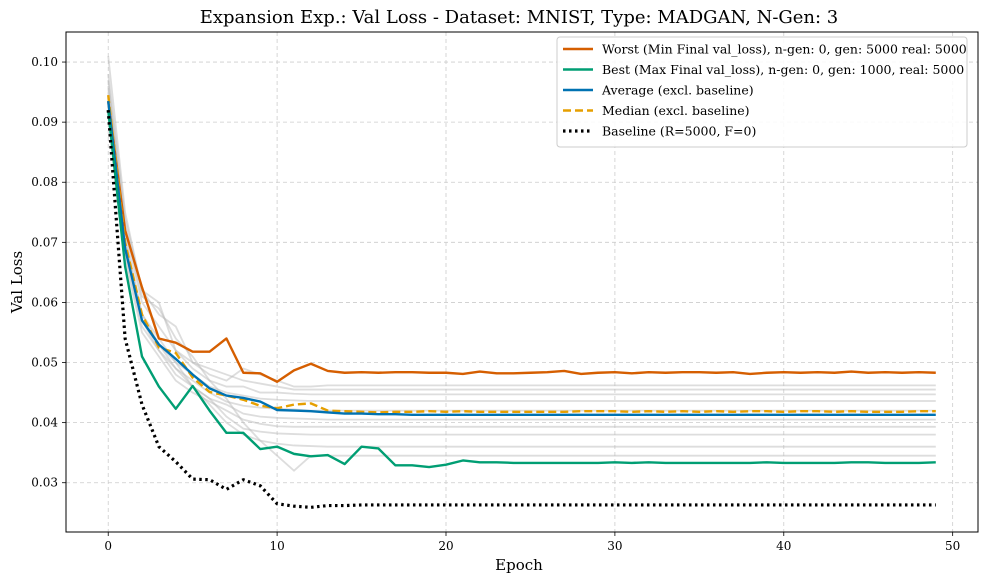  I want to click on y-tick-label: 0.08, so click(44, 182).